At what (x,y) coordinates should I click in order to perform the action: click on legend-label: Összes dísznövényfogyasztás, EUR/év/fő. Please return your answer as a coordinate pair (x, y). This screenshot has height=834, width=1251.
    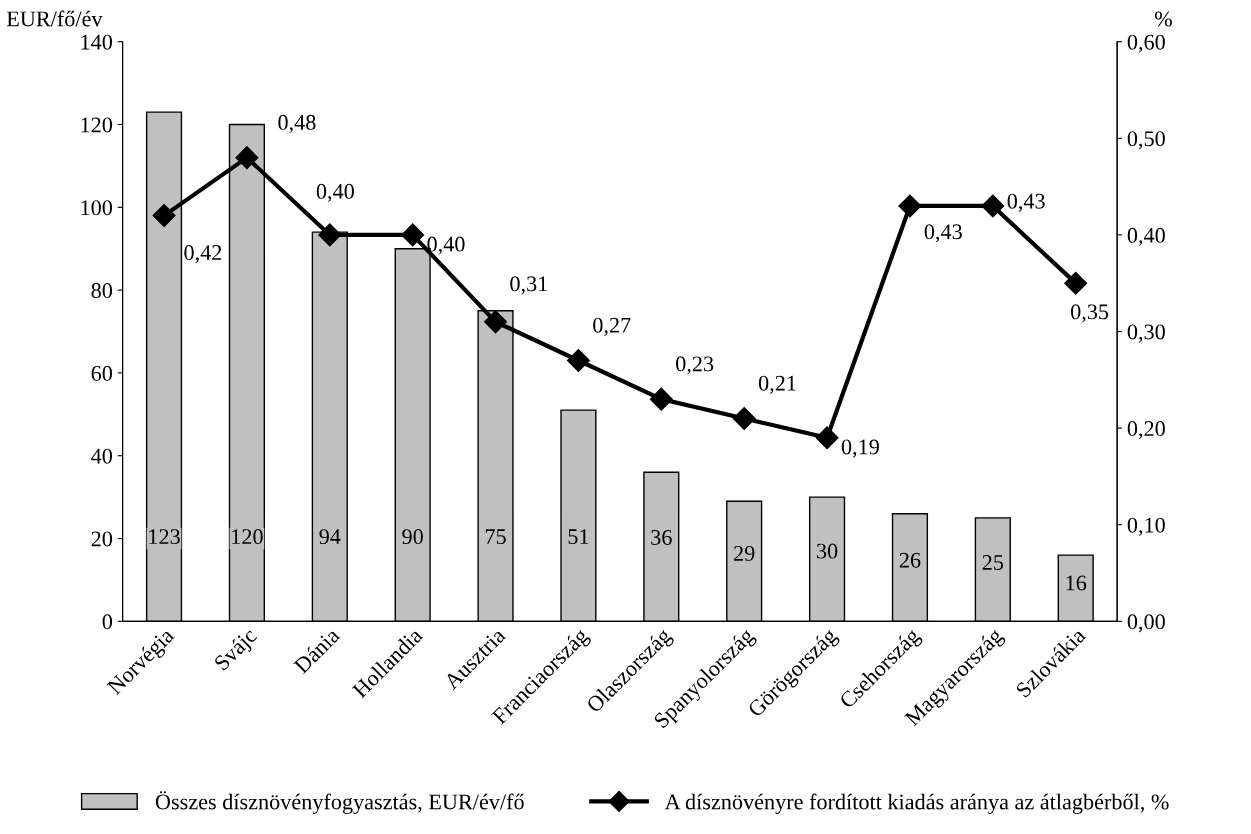
    Looking at the image, I should click on (339, 802).